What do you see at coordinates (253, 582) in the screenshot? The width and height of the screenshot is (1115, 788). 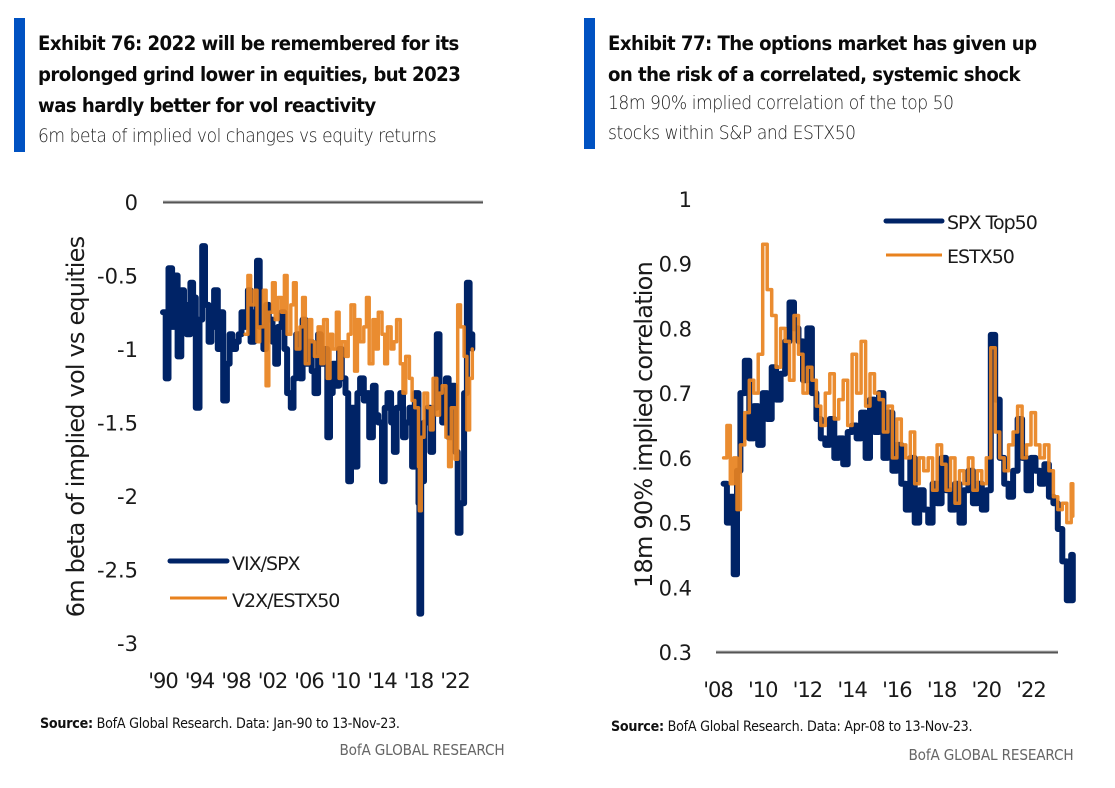 I see `legend: VIX/SPX V2X/ESTX50` at bounding box center [253, 582].